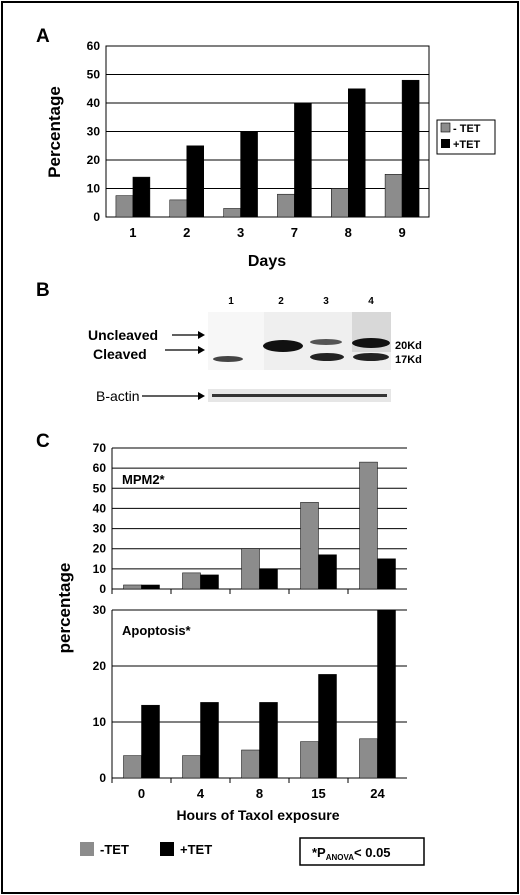  I want to click on band-lane3-cleaved, so click(327, 357).